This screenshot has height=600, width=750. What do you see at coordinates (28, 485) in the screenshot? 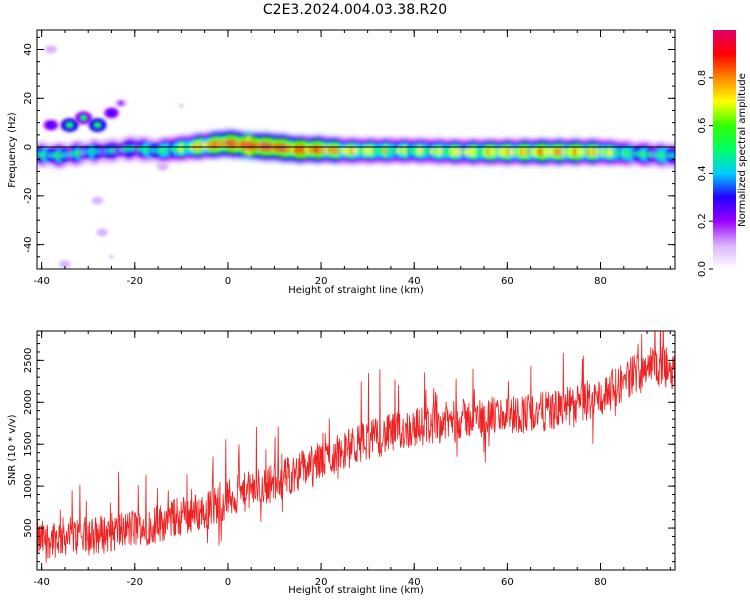
I see `snr-y-tick-label: 1000` at bounding box center [28, 485].